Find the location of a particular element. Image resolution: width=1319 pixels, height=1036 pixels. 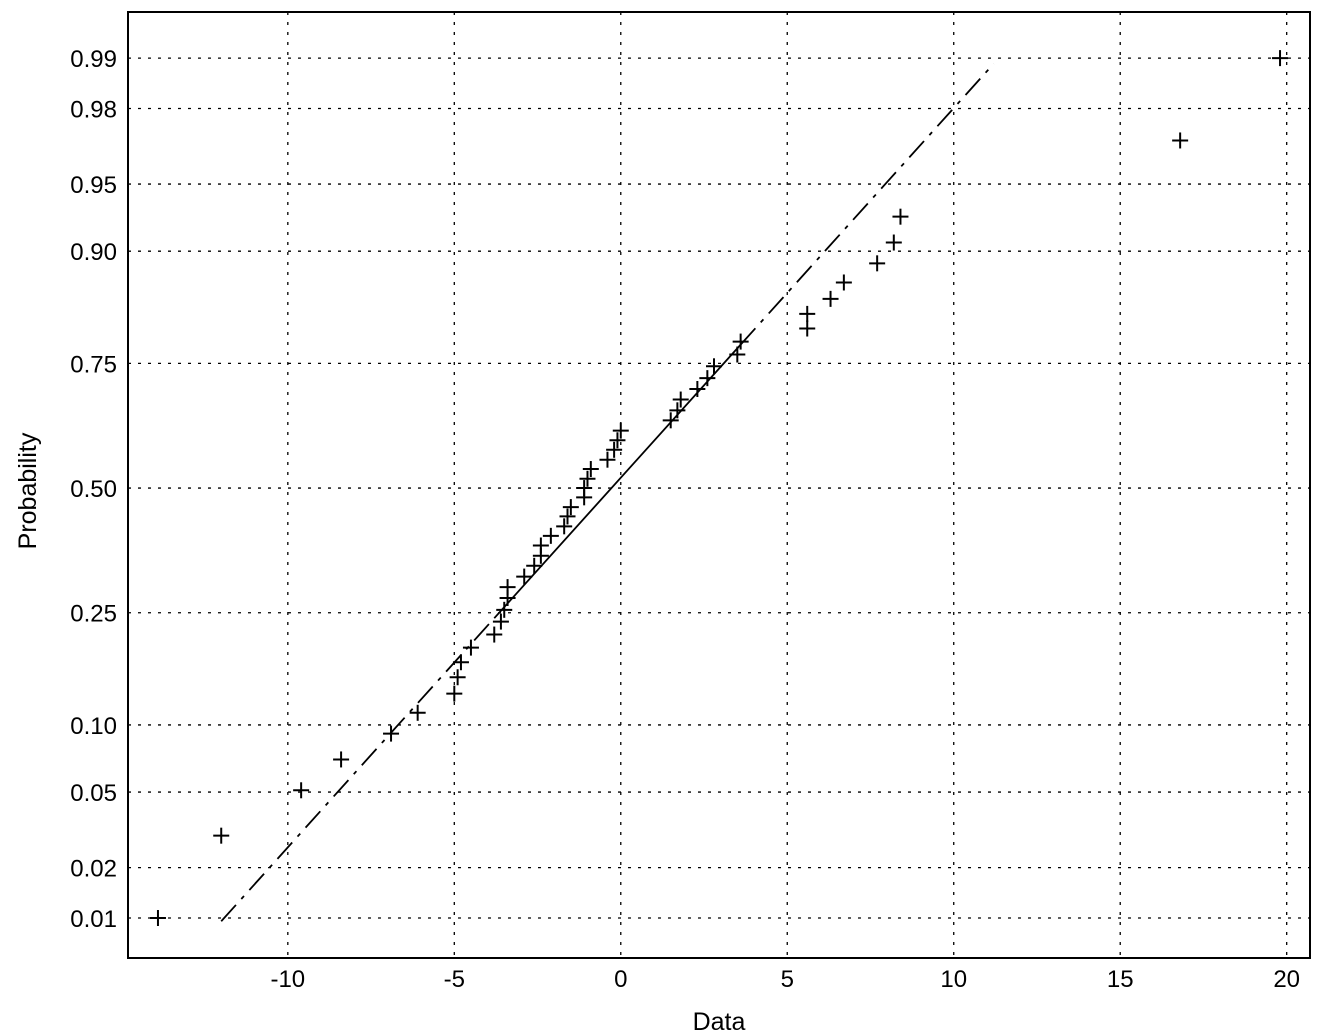

y-axis-label: Probability is located at coordinates (28, 490).